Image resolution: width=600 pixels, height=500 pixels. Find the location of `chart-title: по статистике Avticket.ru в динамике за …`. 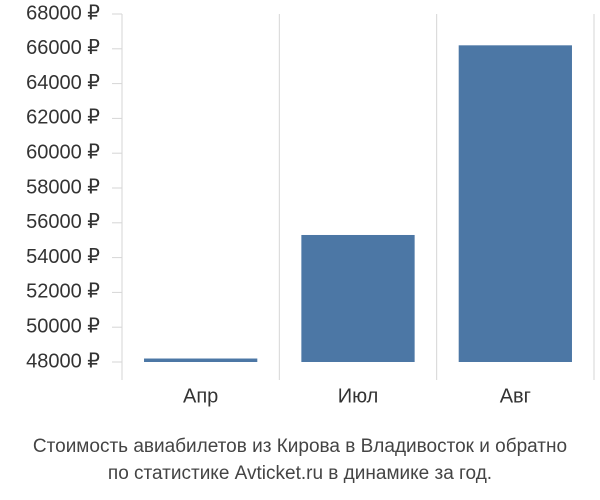

chart-title: по статистике Avticket.ru в динамике за … is located at coordinates (300, 473).